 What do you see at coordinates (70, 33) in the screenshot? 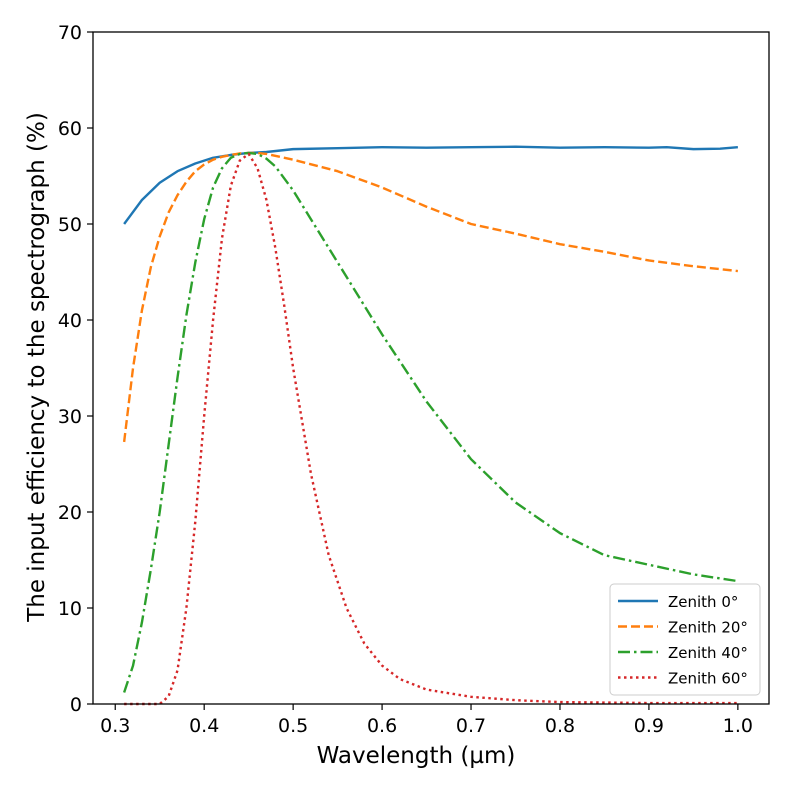
I see `y-tick-label: 70` at bounding box center [70, 33].